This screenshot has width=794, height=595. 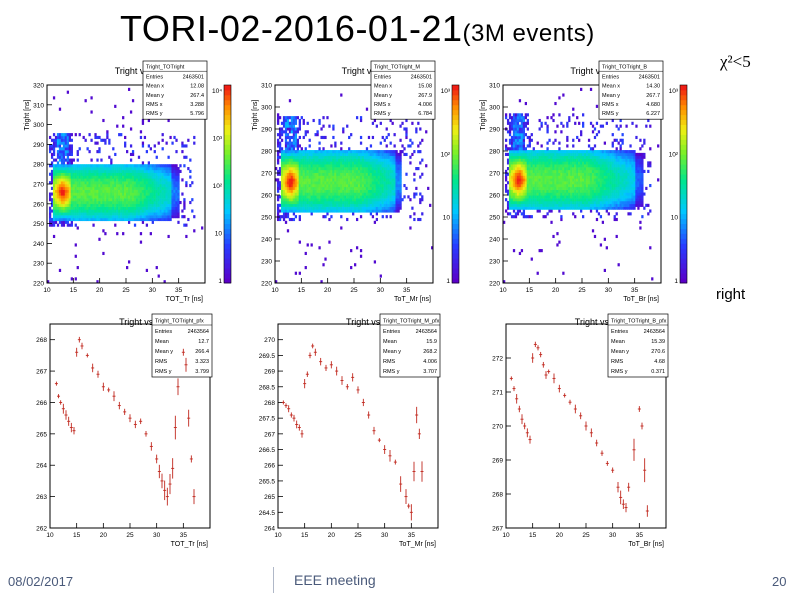 I want to click on y-tick-label: 220, so click(x=266, y=284).